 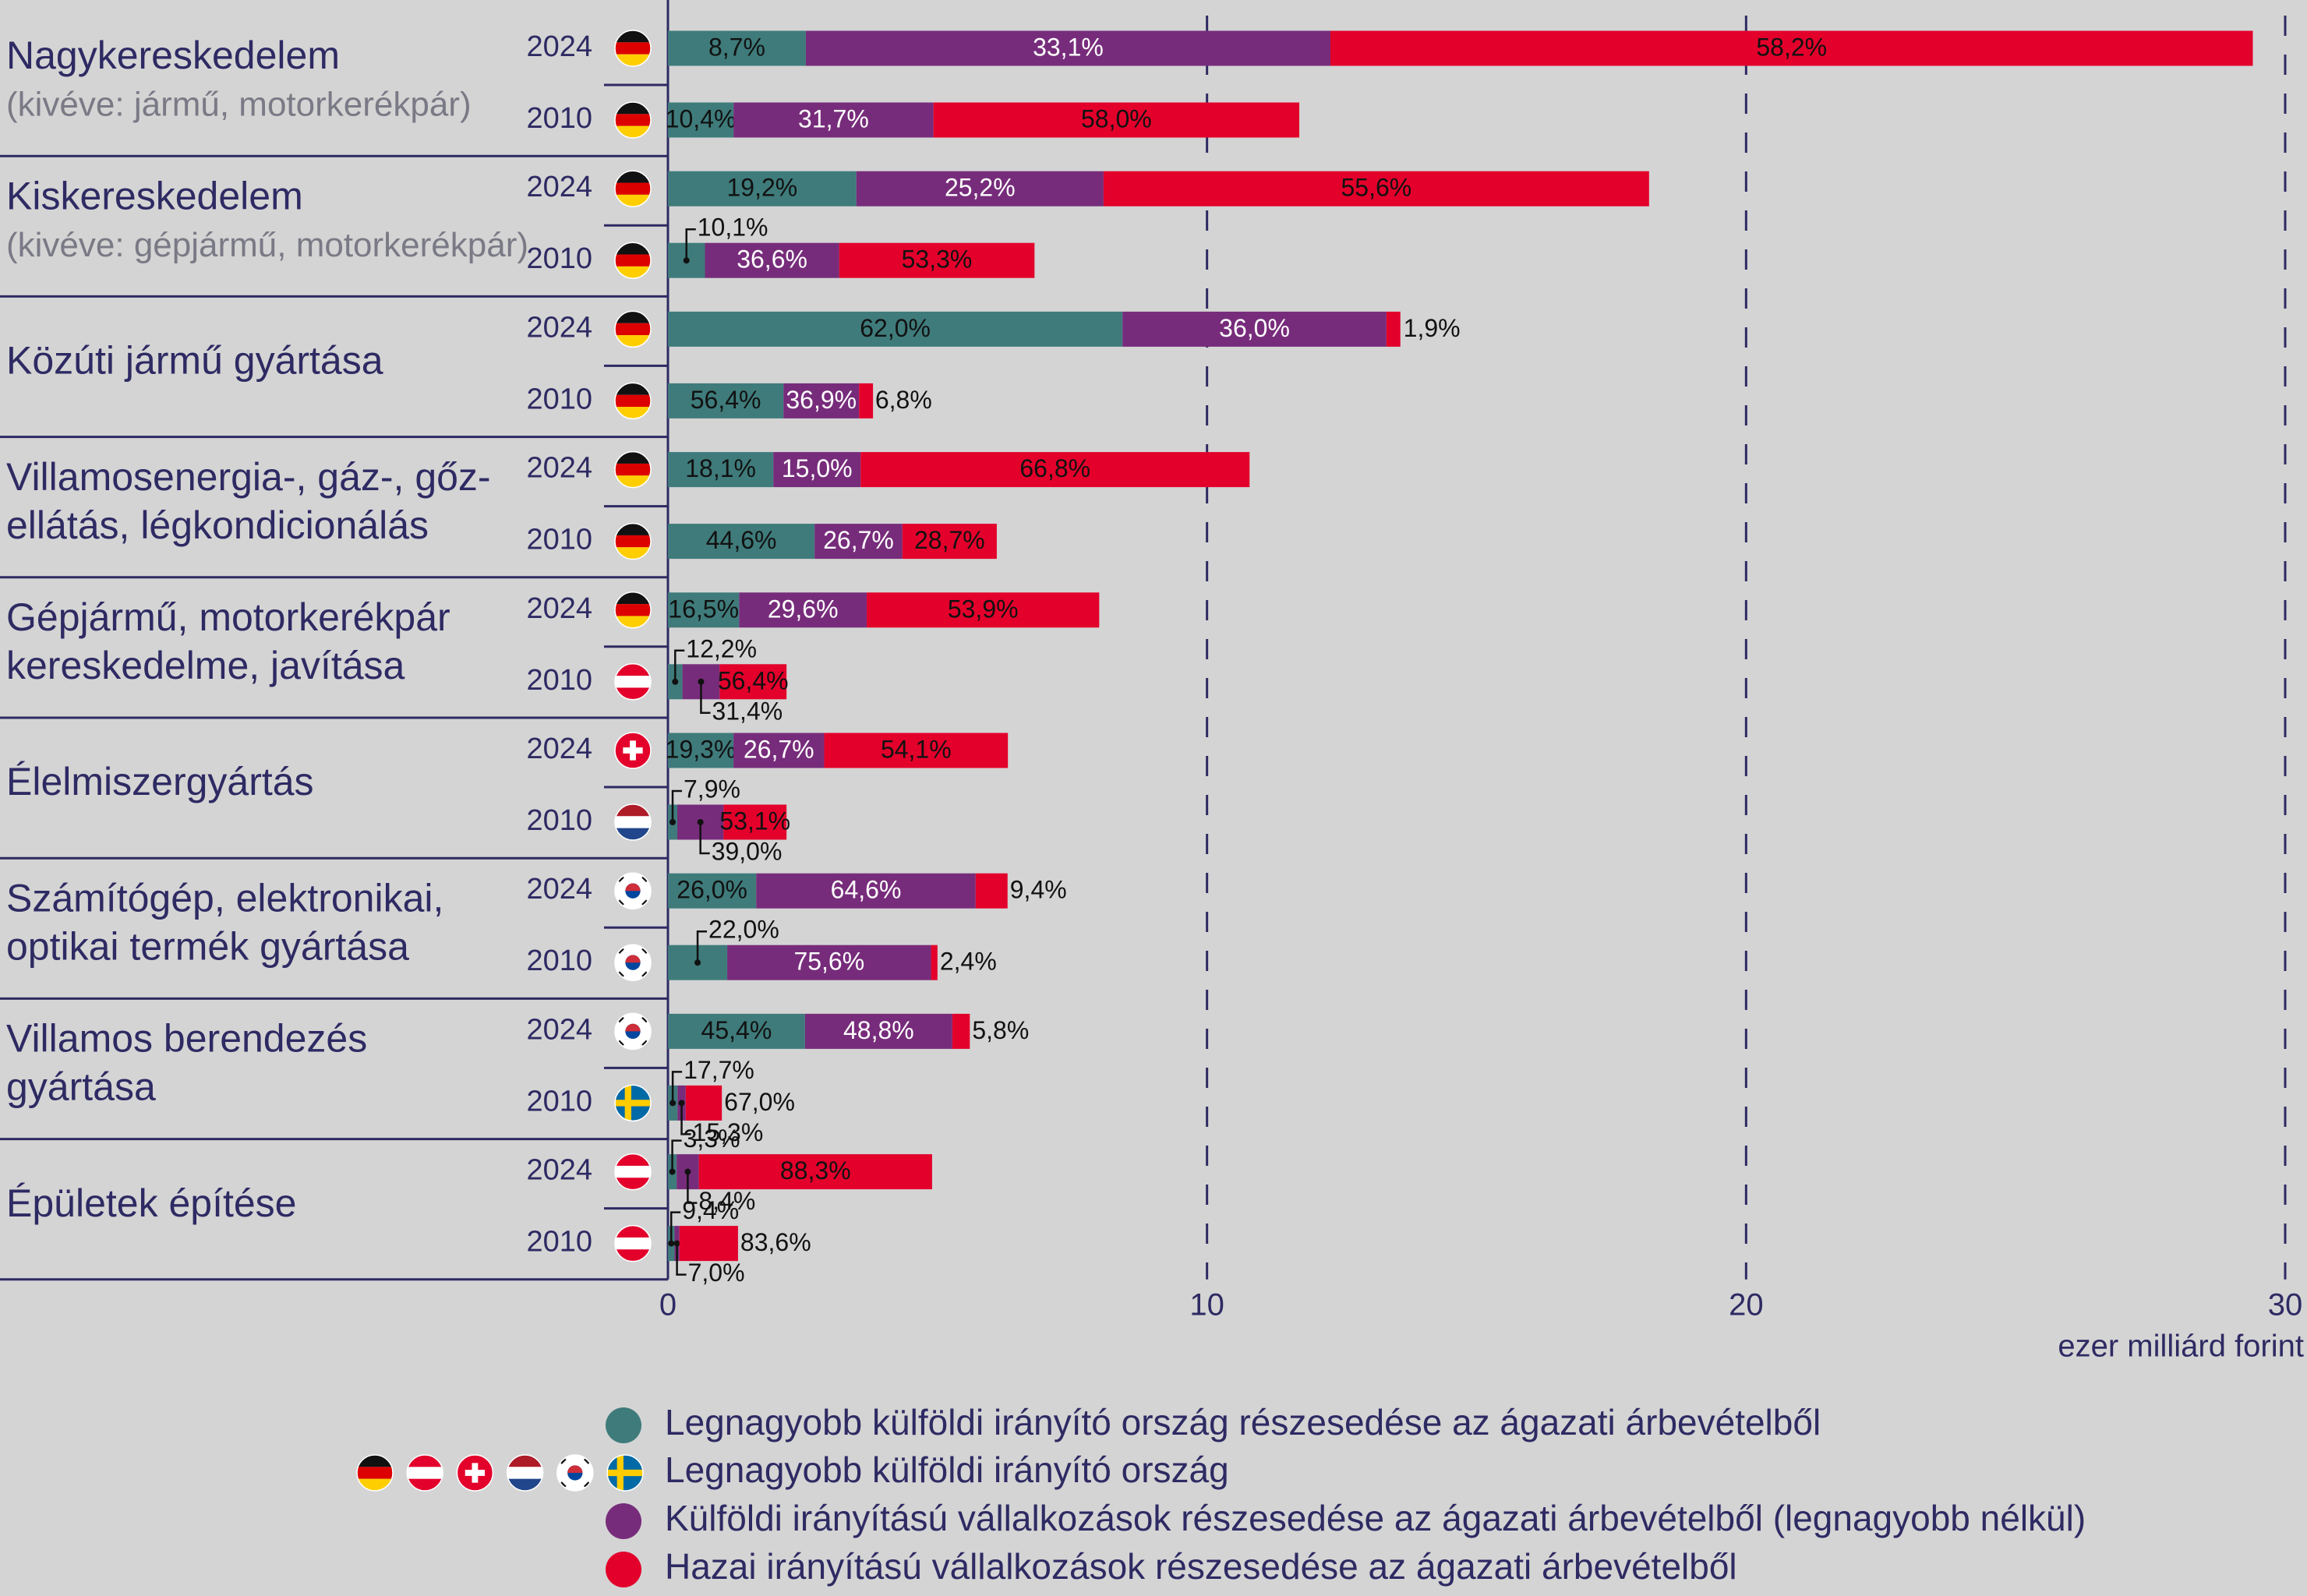 I want to click on segment-label: 19,3%, so click(x=701, y=749).